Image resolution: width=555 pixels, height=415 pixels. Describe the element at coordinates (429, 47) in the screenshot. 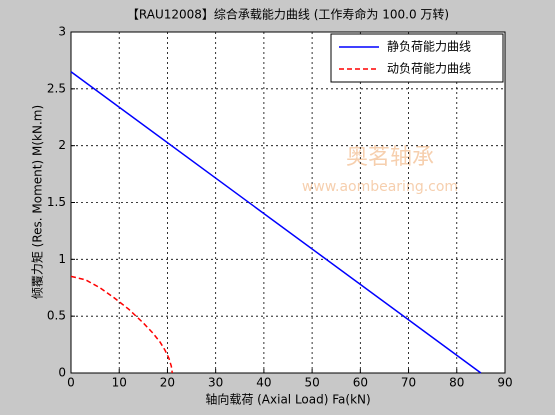

I see `legend-label: 静负荷能力曲线` at that location.